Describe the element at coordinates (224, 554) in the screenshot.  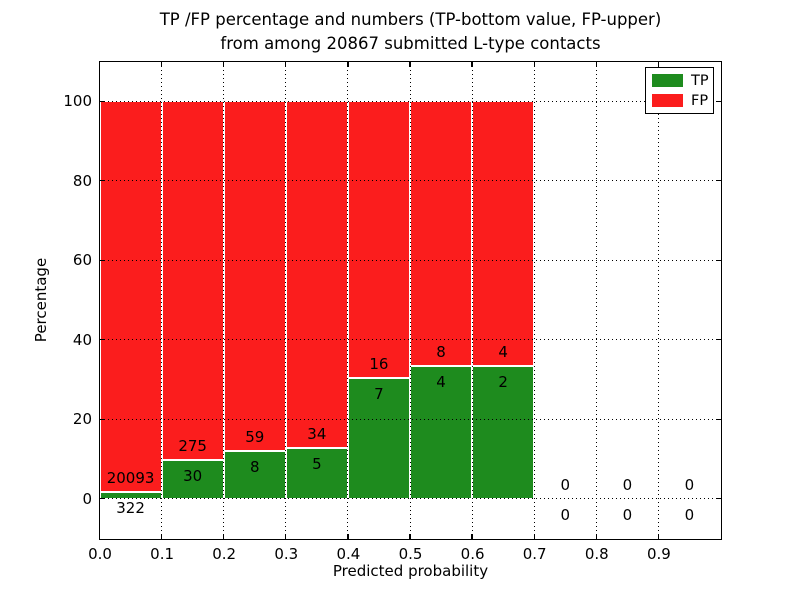
I see `x-tick-label: 0.2` at that location.